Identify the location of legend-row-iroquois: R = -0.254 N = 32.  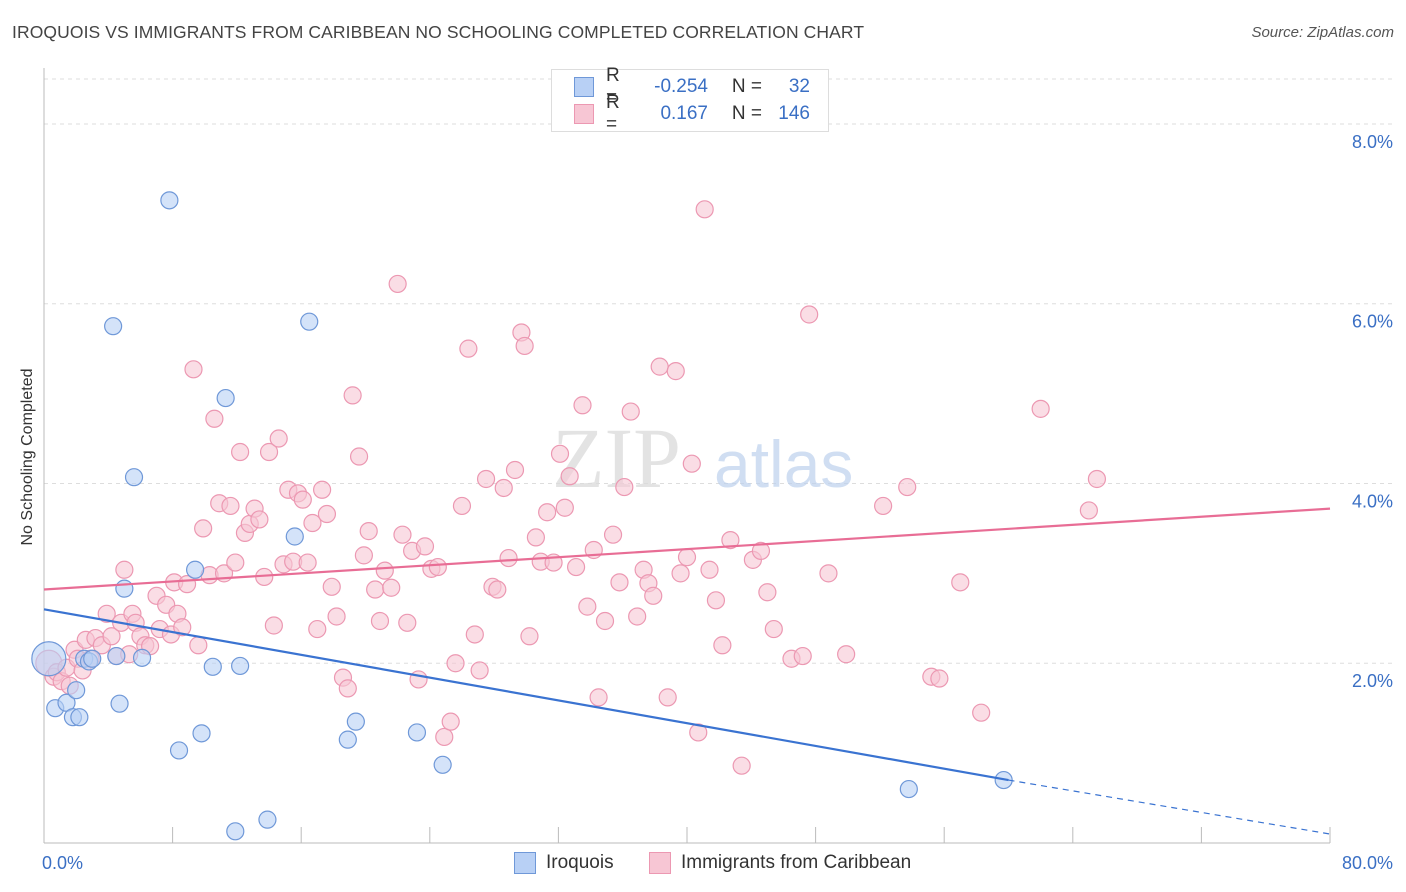
(692, 86).